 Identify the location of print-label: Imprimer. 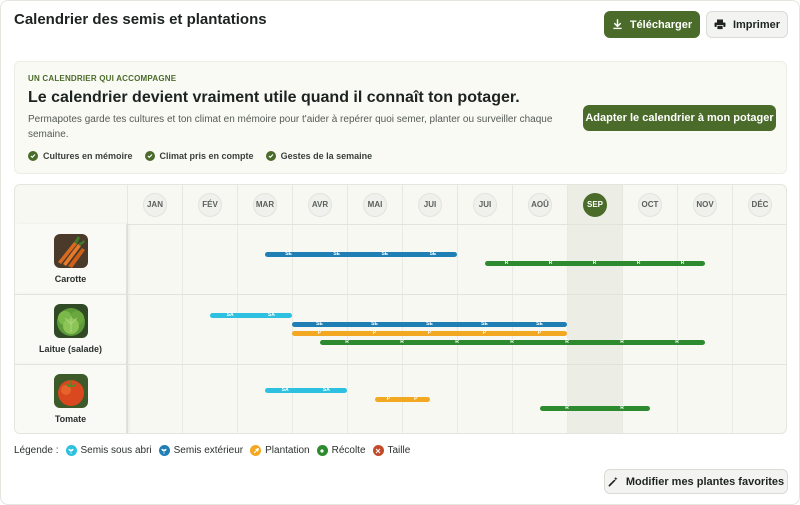
(756, 24).